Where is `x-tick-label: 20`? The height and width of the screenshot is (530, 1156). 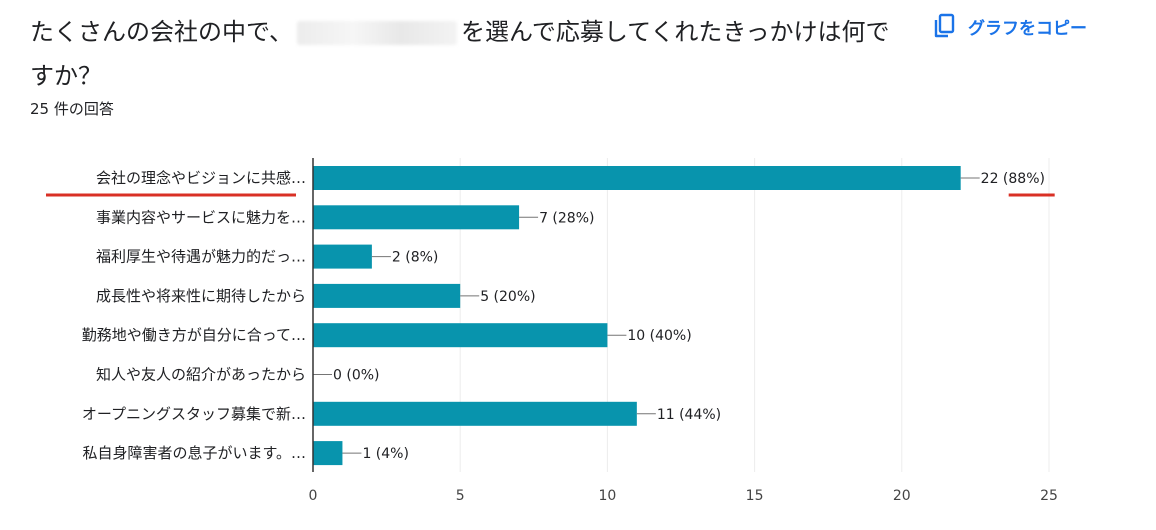 x-tick-label: 20 is located at coordinates (902, 496).